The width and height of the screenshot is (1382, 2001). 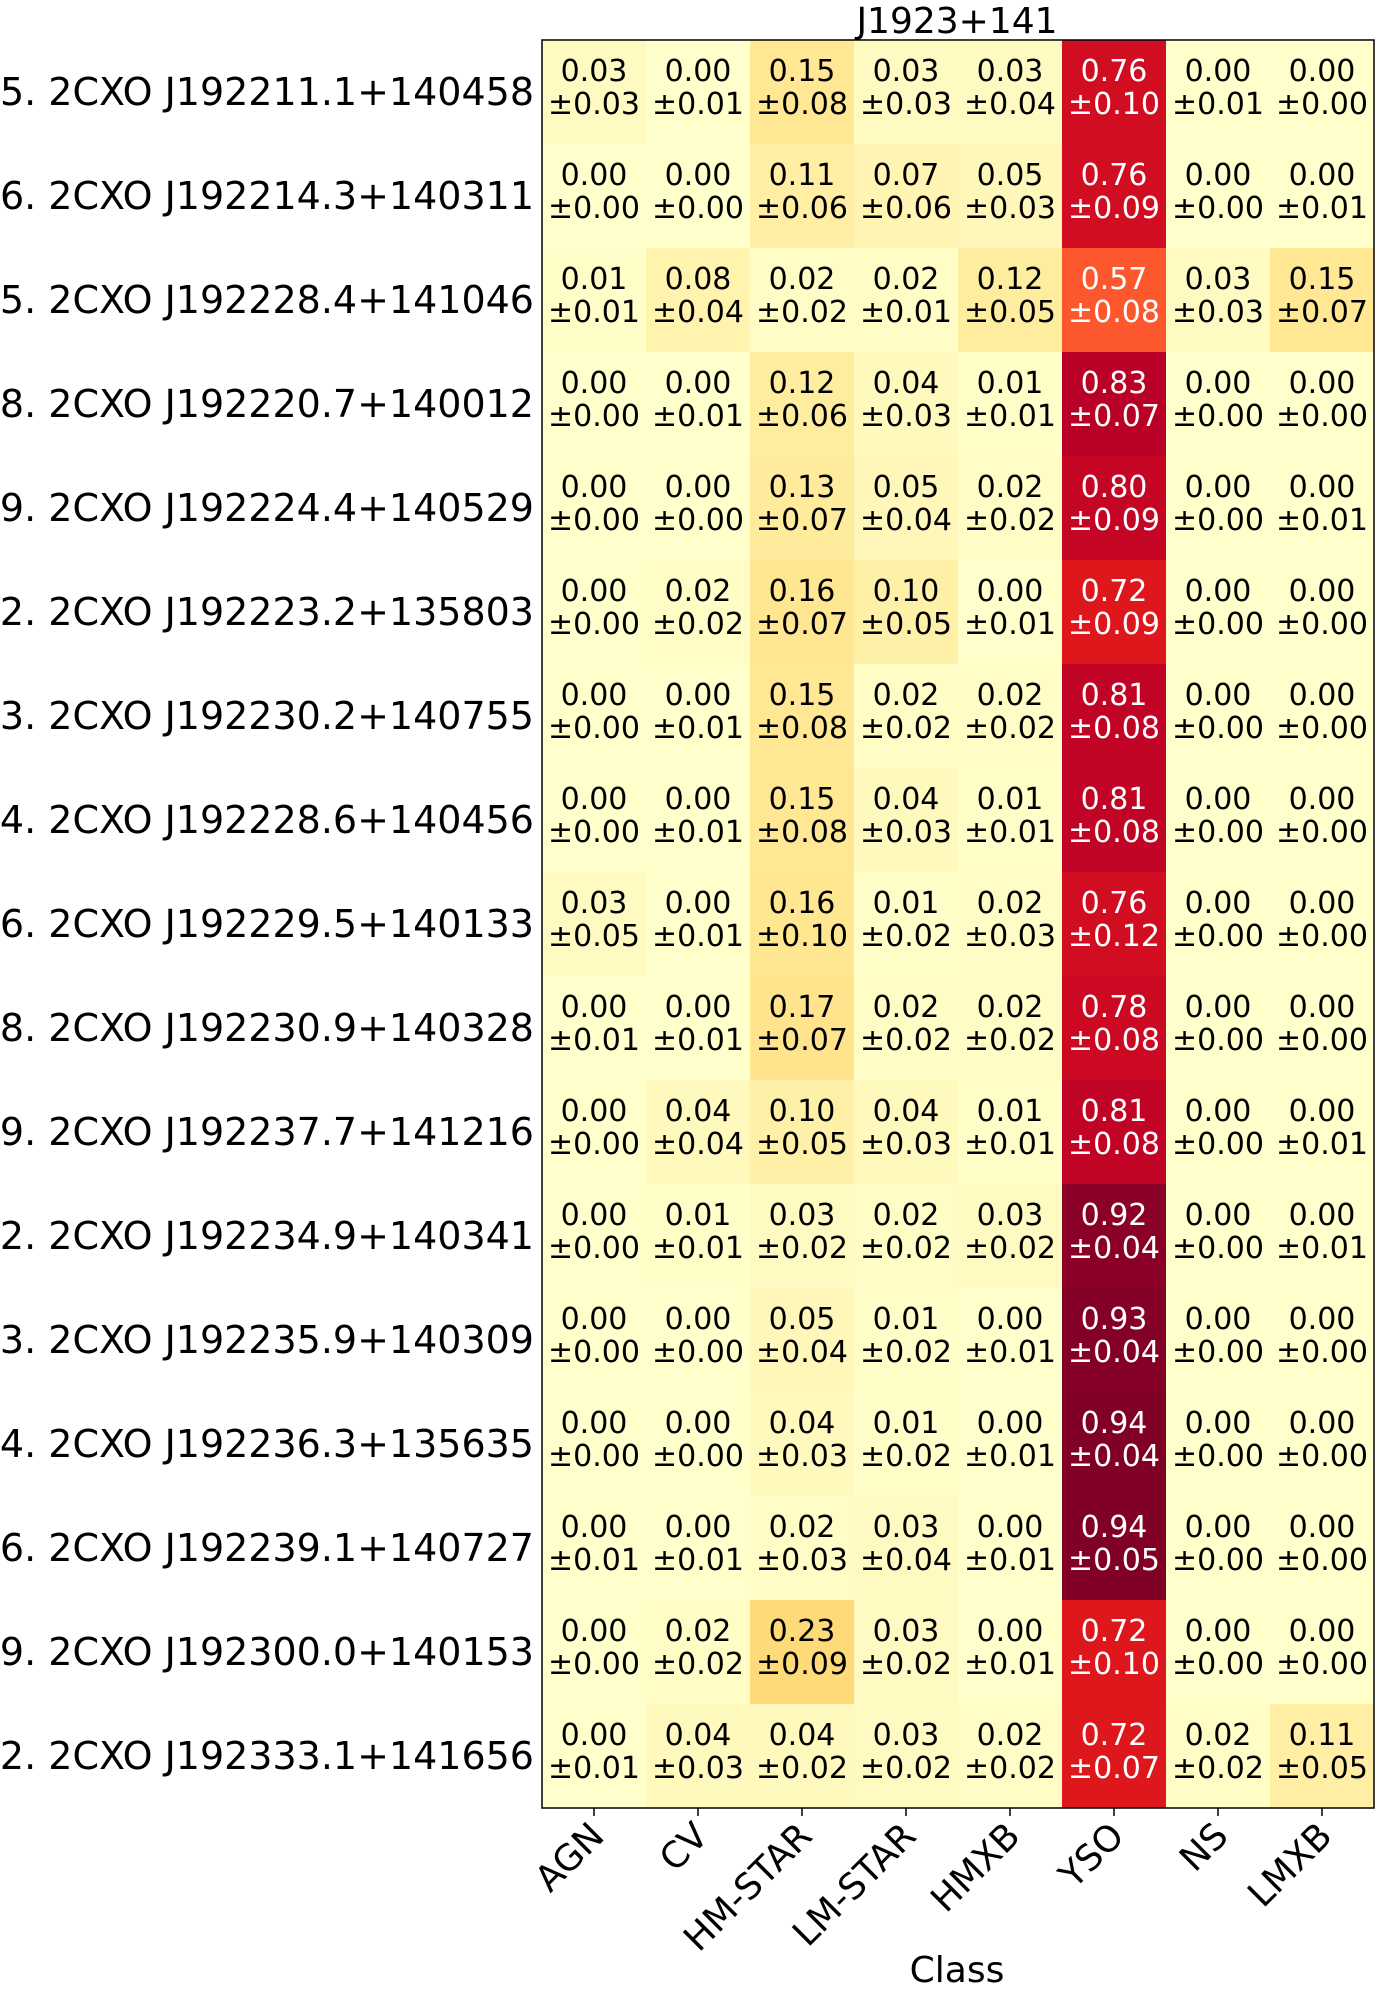 I want to click on row-label: 22. 2CXO J192223.2+135803, so click(x=267, y=612).